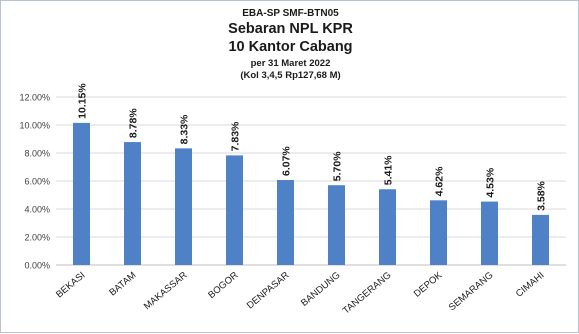 The width and height of the screenshot is (579, 334). Describe the element at coordinates (489, 233) in the screenshot. I see `bar-semarang` at that location.